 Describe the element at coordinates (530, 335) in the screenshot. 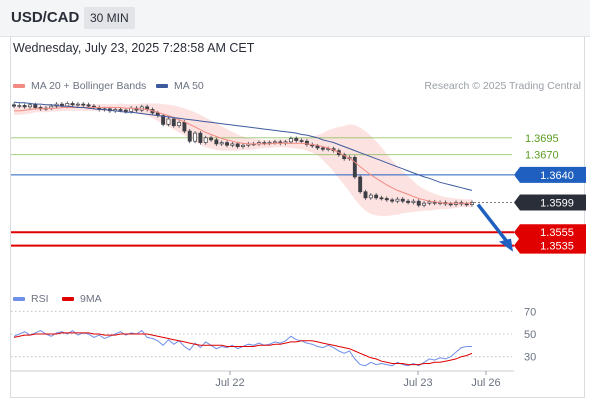

I see `rsi-tick-50: 50` at that location.